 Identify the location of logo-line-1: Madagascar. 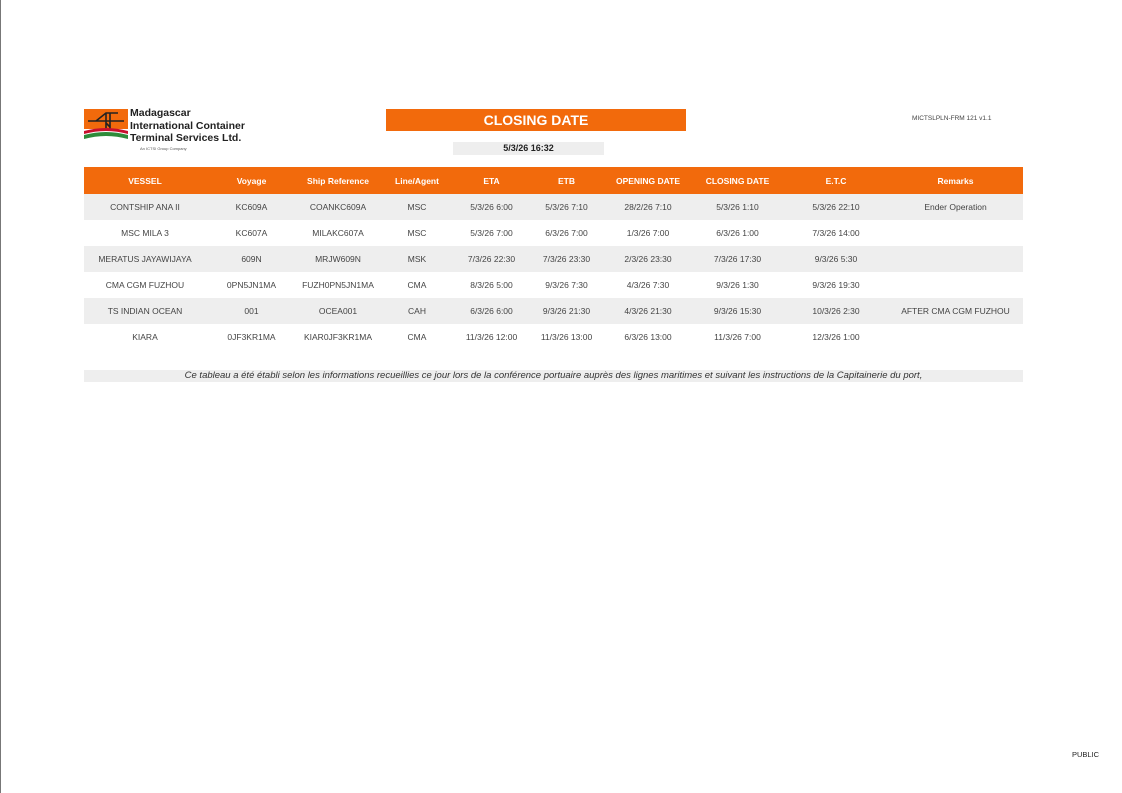
(160, 113).